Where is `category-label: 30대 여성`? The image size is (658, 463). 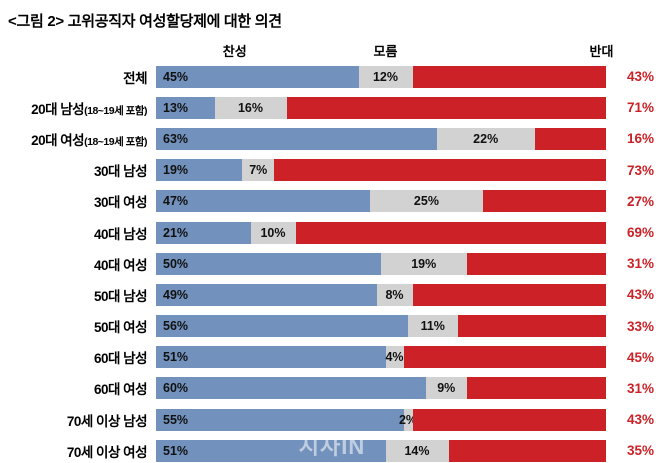
category-label: 30대 여성 is located at coordinates (120, 203).